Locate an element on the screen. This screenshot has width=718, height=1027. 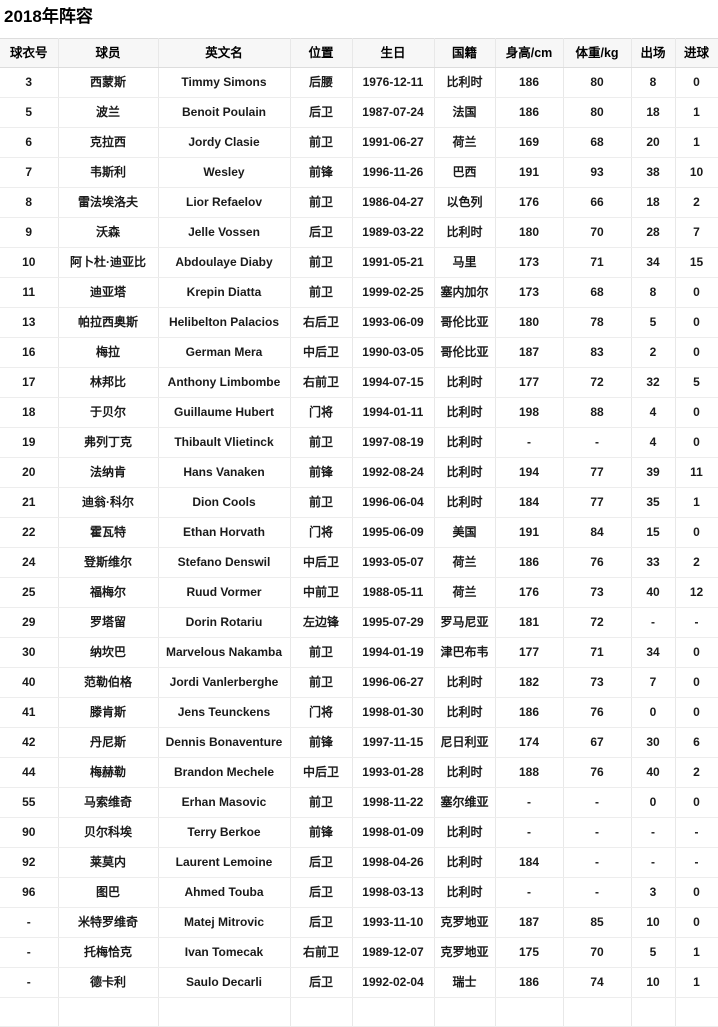
cell-name: 波兰 is located at coordinates (108, 112).